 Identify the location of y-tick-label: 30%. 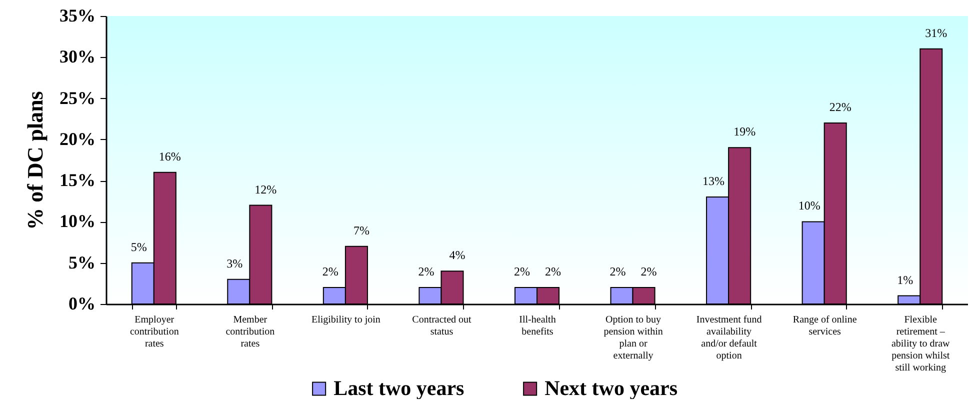
(78, 56).